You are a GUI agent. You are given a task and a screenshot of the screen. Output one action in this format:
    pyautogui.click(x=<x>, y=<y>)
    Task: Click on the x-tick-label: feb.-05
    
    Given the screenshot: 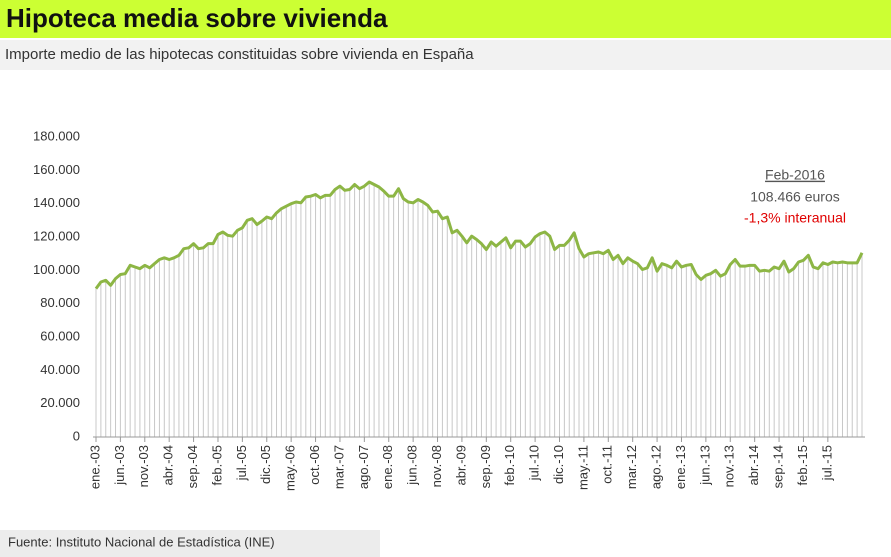 What is the action you would take?
    pyautogui.click(x=216, y=465)
    